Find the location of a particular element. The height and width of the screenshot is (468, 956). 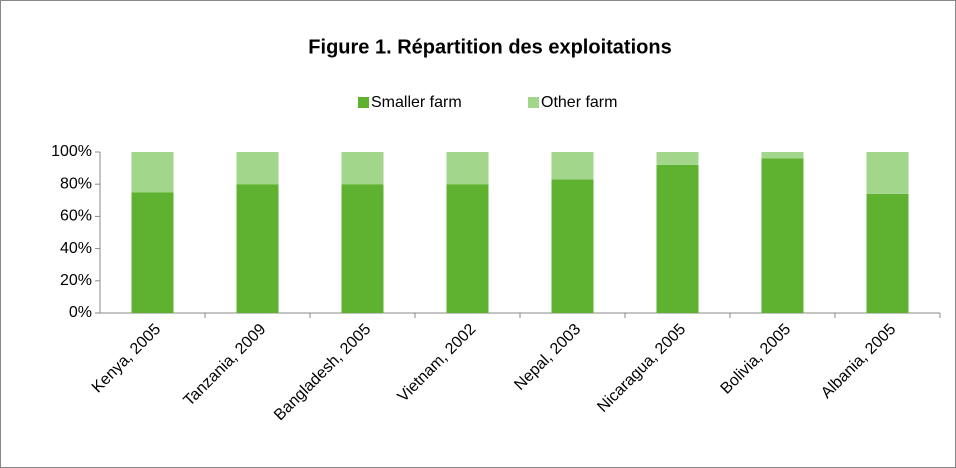

y-tick-label: 40% is located at coordinates (76, 248).